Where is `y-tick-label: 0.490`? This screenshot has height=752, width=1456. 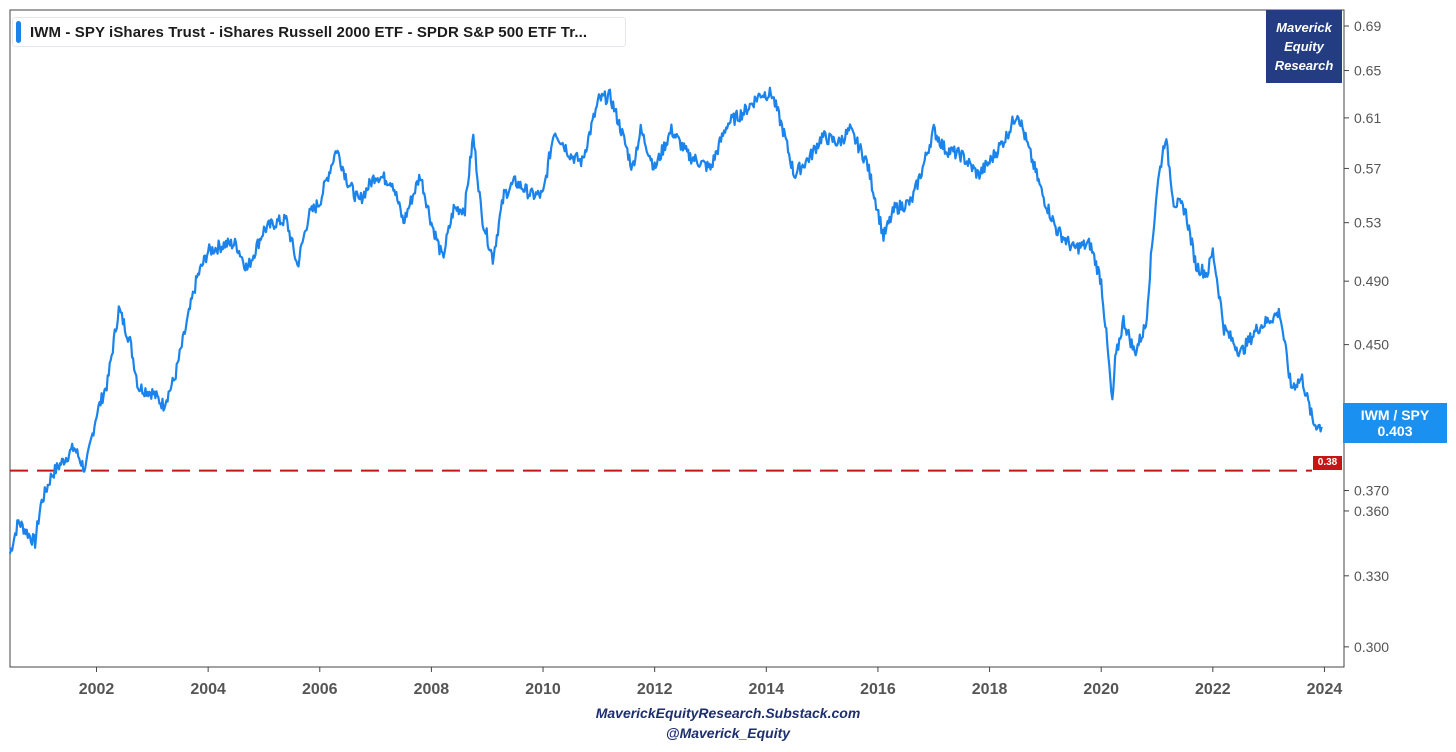
y-tick-label: 0.490 is located at coordinates (1371, 281).